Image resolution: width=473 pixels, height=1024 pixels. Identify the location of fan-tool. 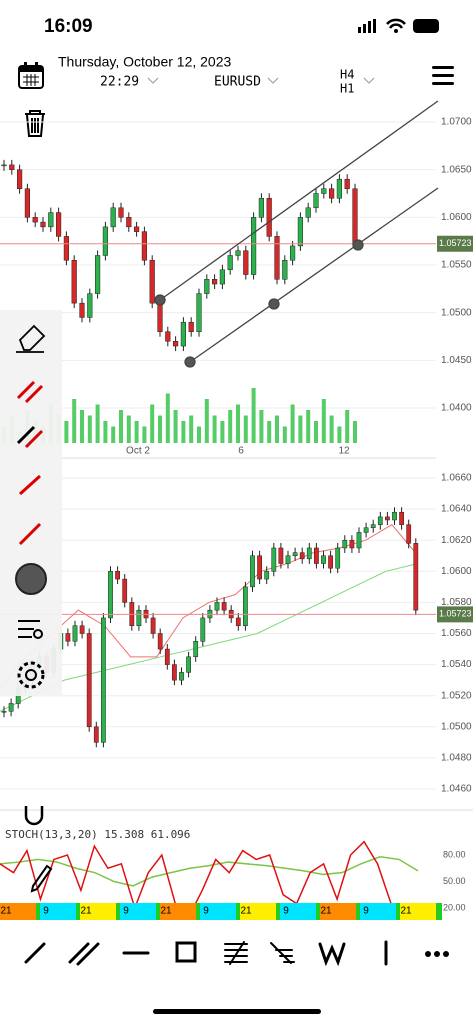
(282, 953).